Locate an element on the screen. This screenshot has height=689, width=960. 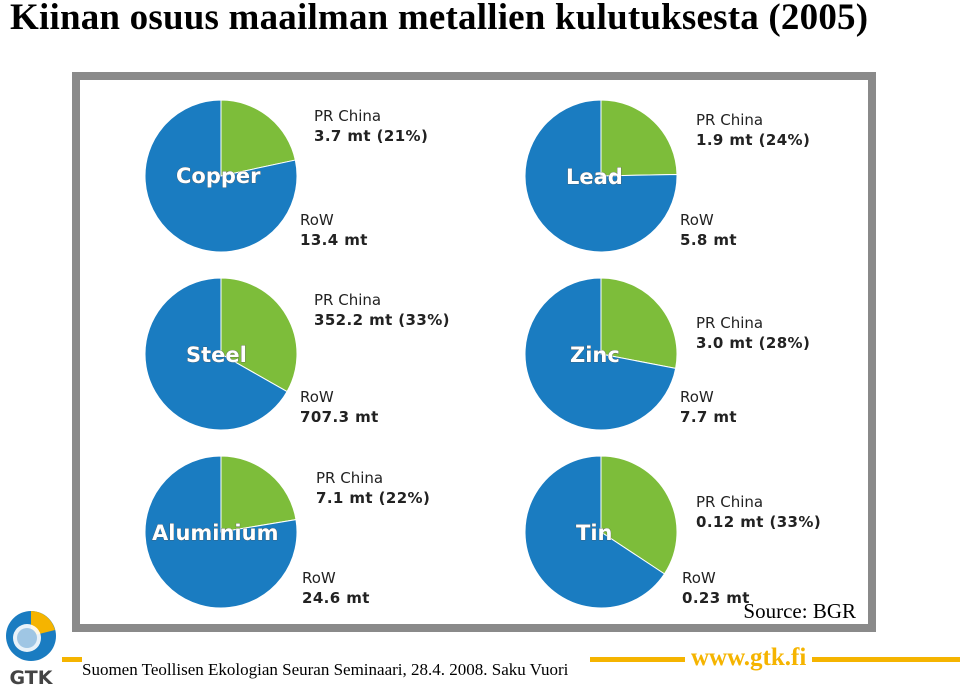
label-row-value: 24.6 mt is located at coordinates (336, 598).